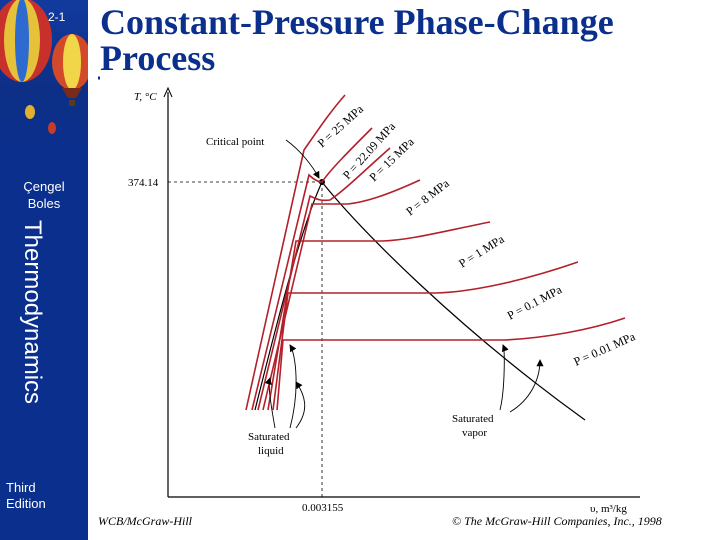  What do you see at coordinates (145, 97) in the screenshot?
I see `y-axis-label: T, °C` at bounding box center [145, 97].